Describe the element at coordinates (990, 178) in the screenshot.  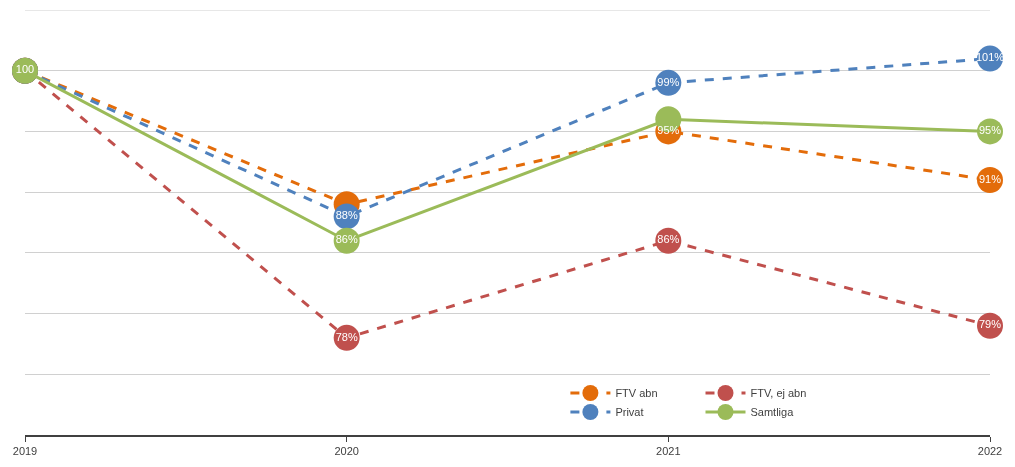
I see `data-label: 91%` at that location.